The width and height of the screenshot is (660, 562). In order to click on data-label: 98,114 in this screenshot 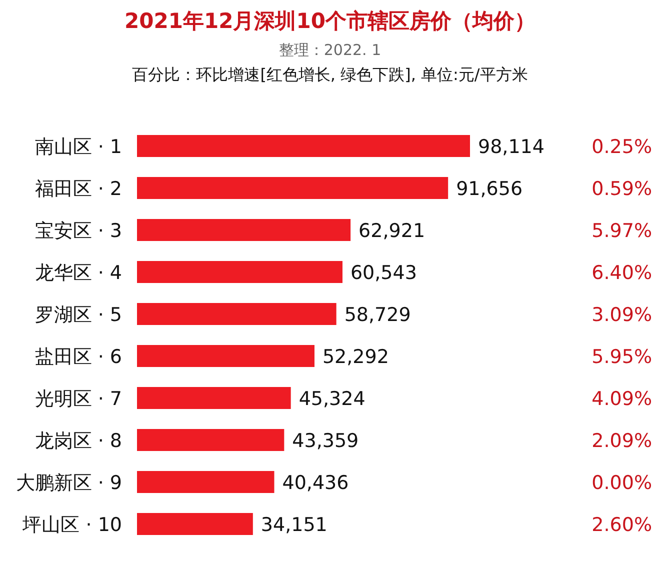, I will do `click(511, 147)`.